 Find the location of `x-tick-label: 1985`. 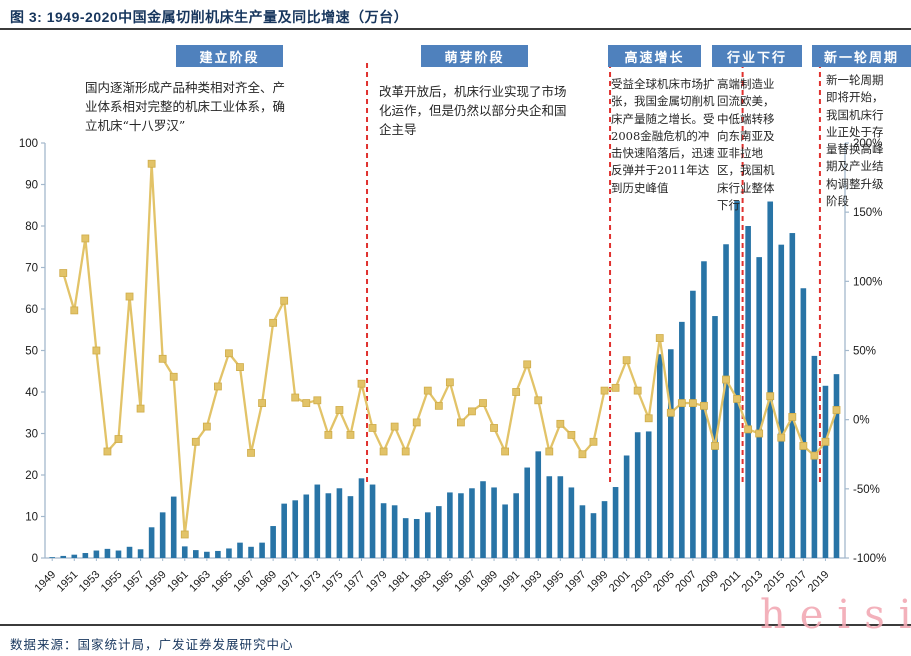

x-tick-label: 1985 is located at coordinates (443, 582).